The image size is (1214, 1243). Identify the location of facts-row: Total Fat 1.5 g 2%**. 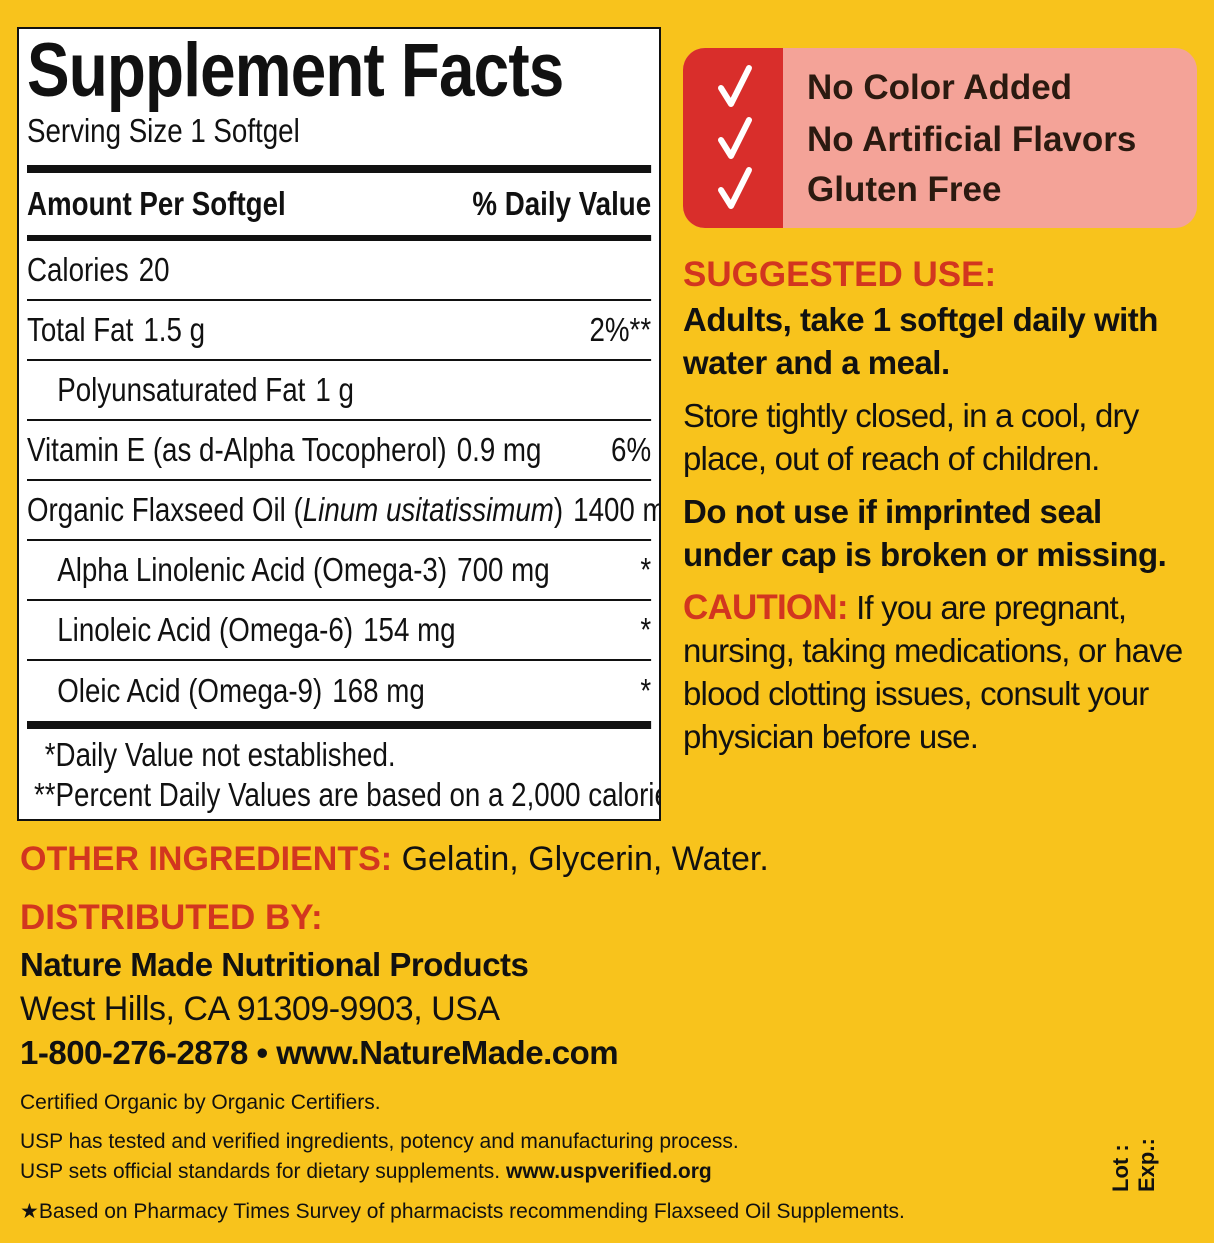
(339, 331).